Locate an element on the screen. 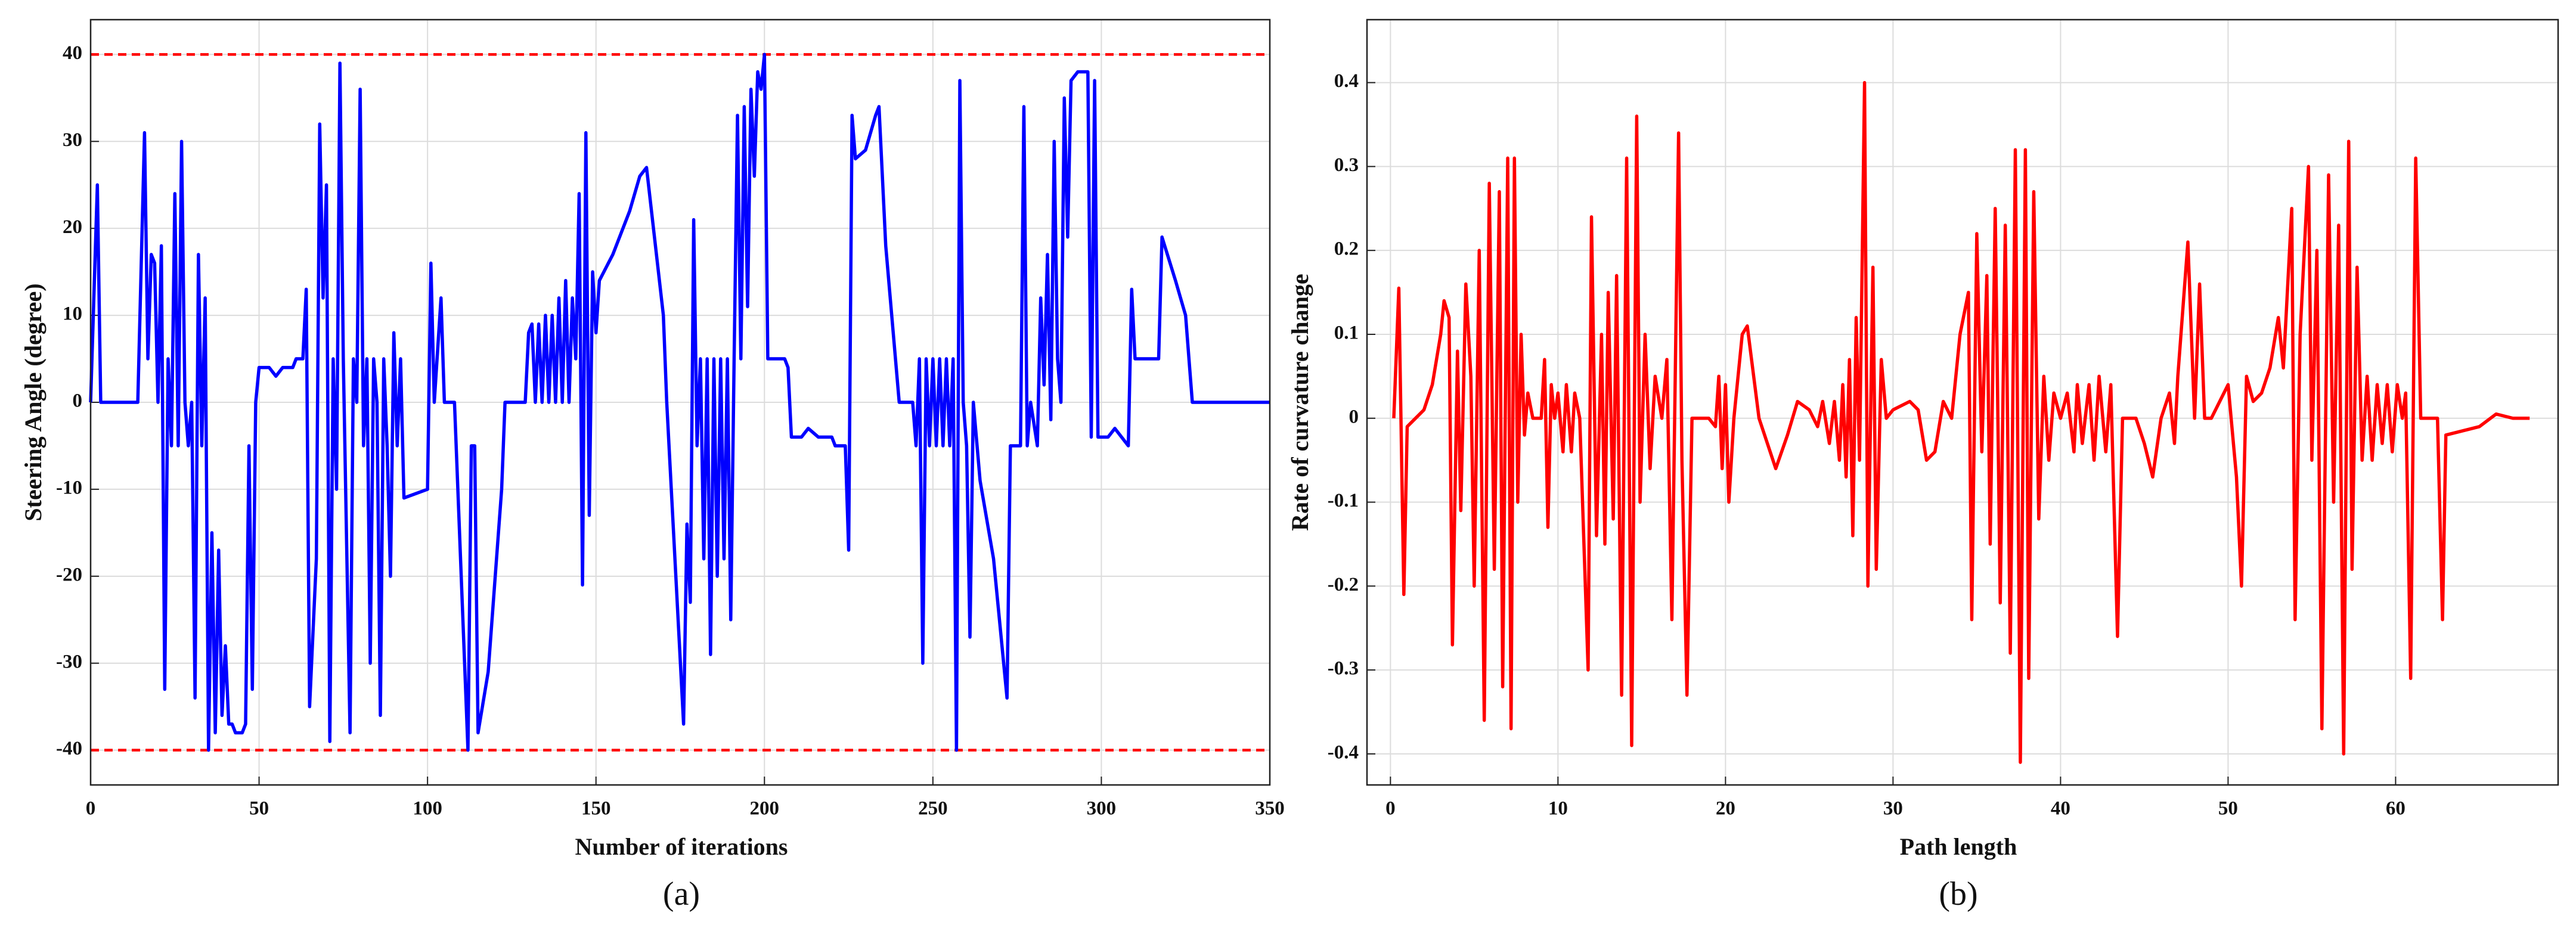 This screenshot has height=925, width=2576. y-tick-label: -40 is located at coordinates (69, 748).